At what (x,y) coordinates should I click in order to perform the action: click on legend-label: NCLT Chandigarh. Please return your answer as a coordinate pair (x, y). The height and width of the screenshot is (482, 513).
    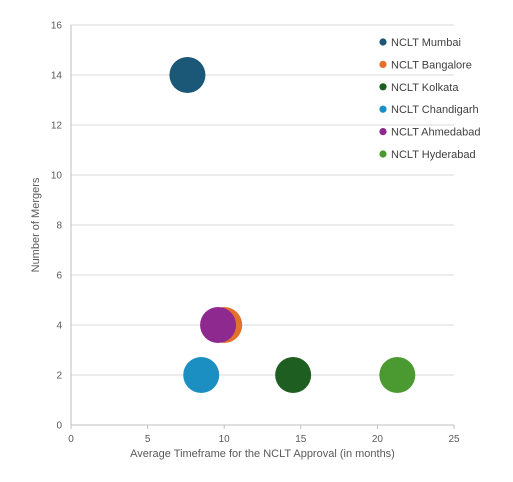
    Looking at the image, I should click on (435, 110).